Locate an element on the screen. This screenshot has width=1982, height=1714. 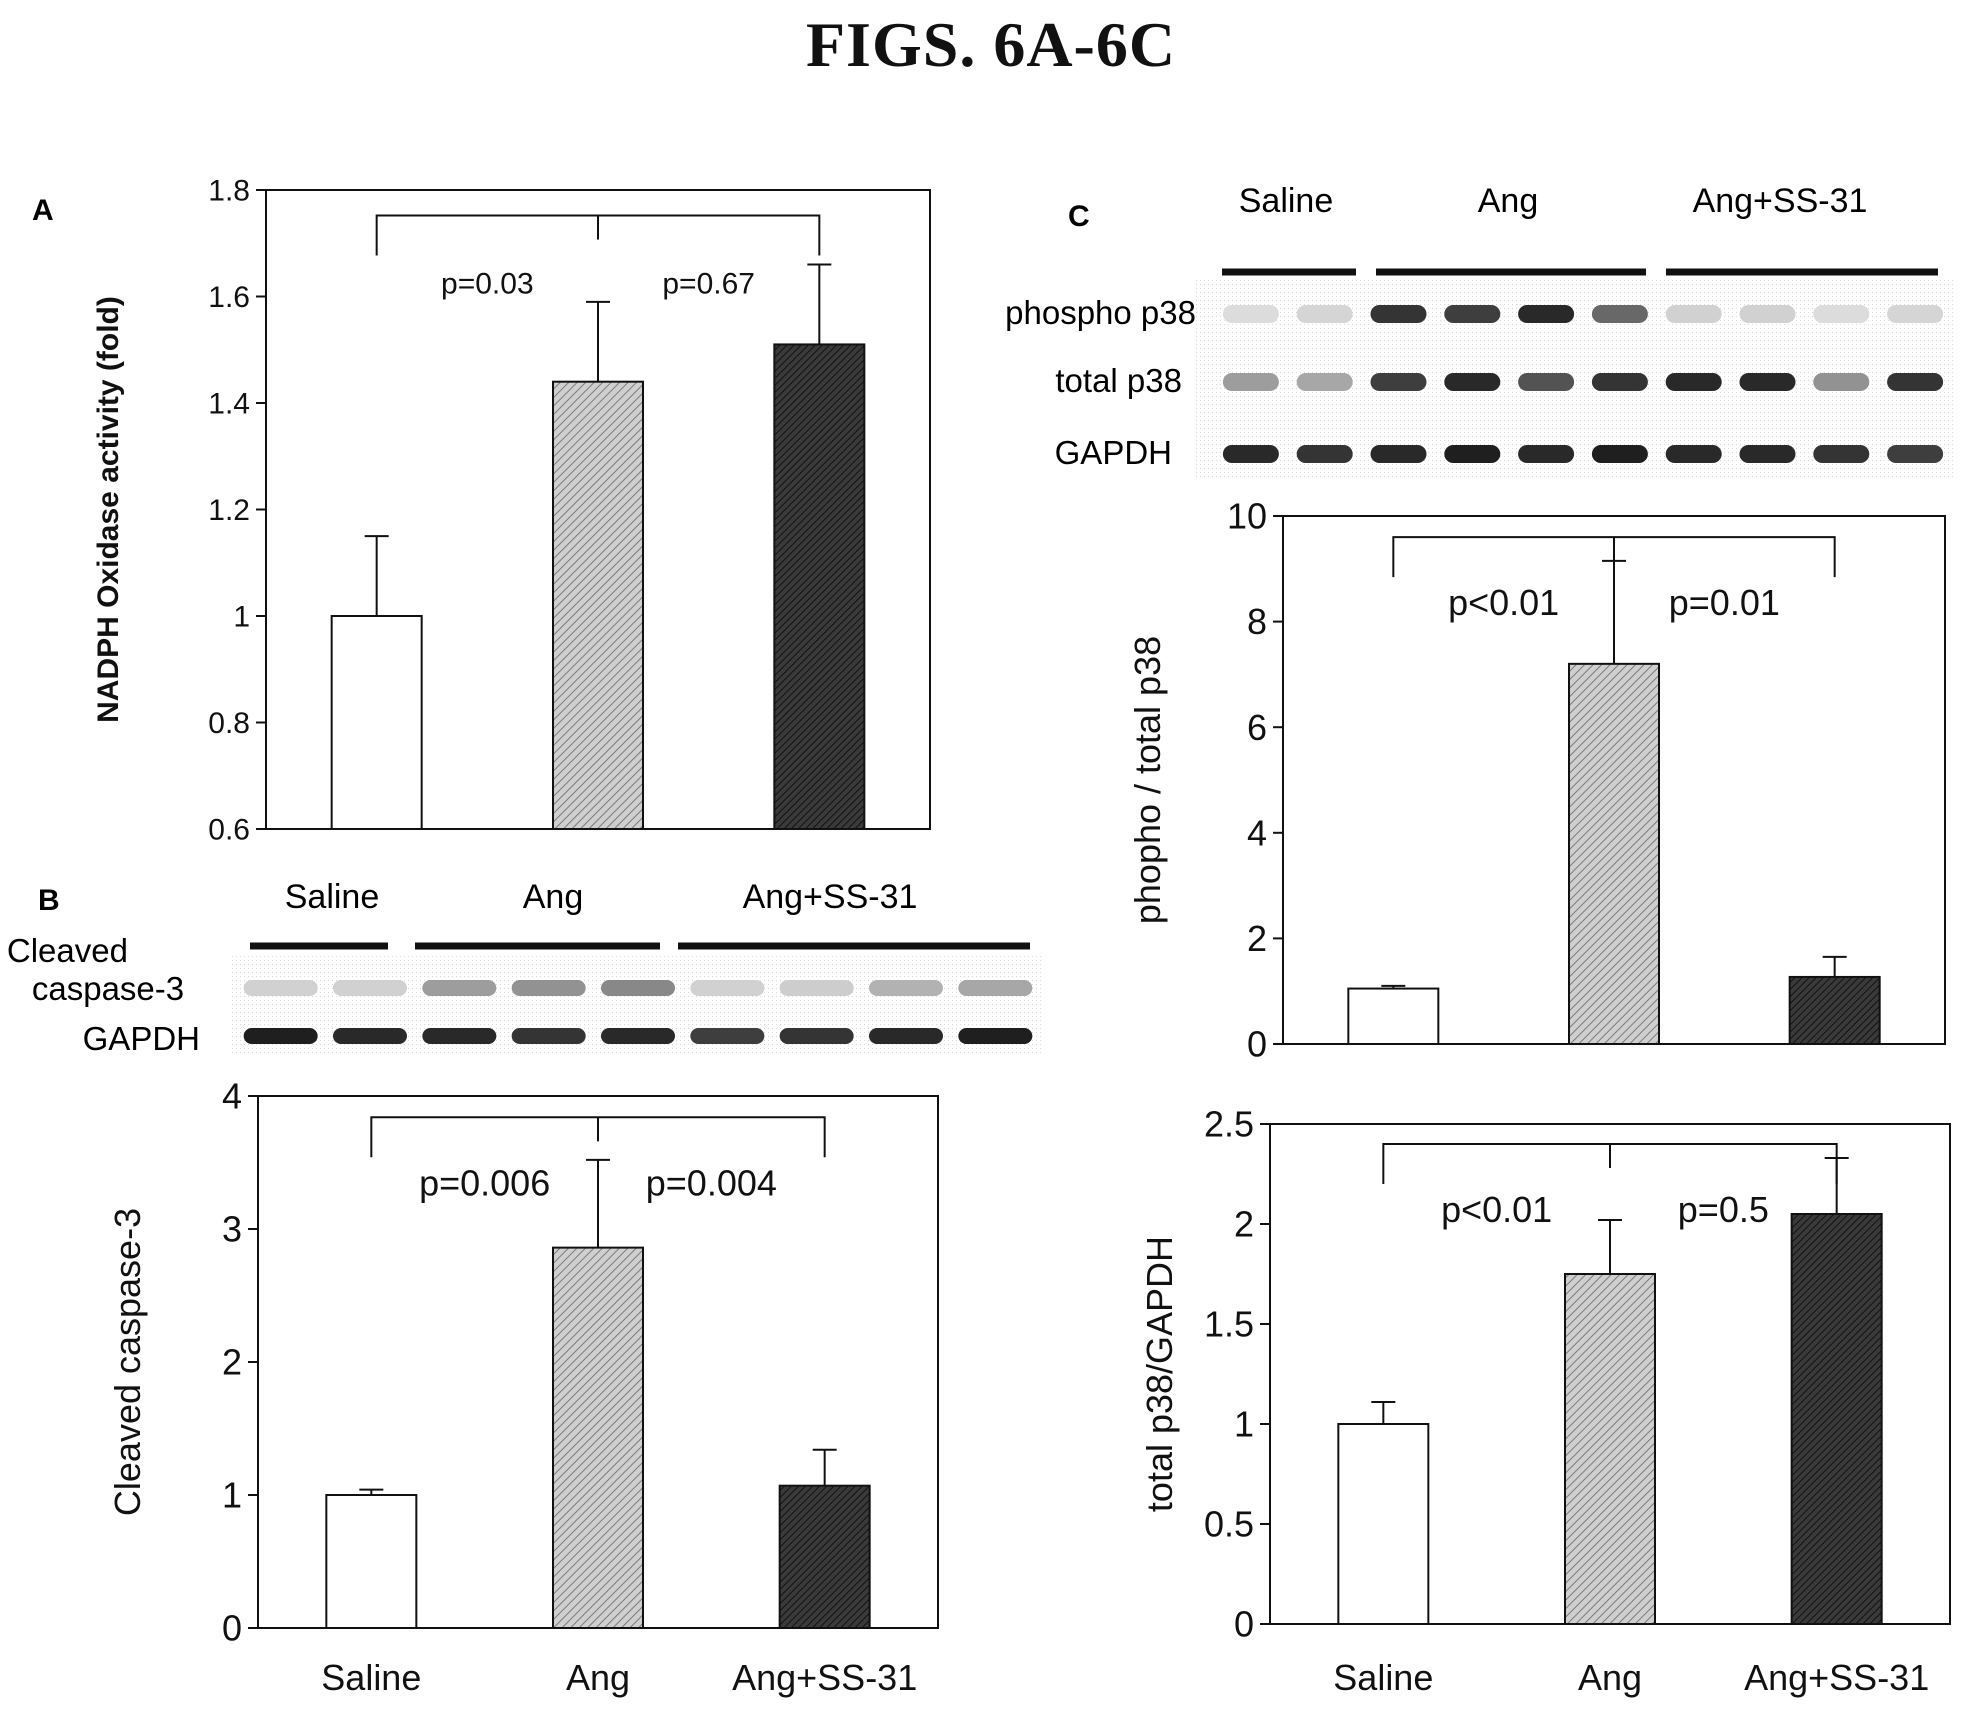
p-value-label: p=0.004 is located at coordinates (711, 1182).